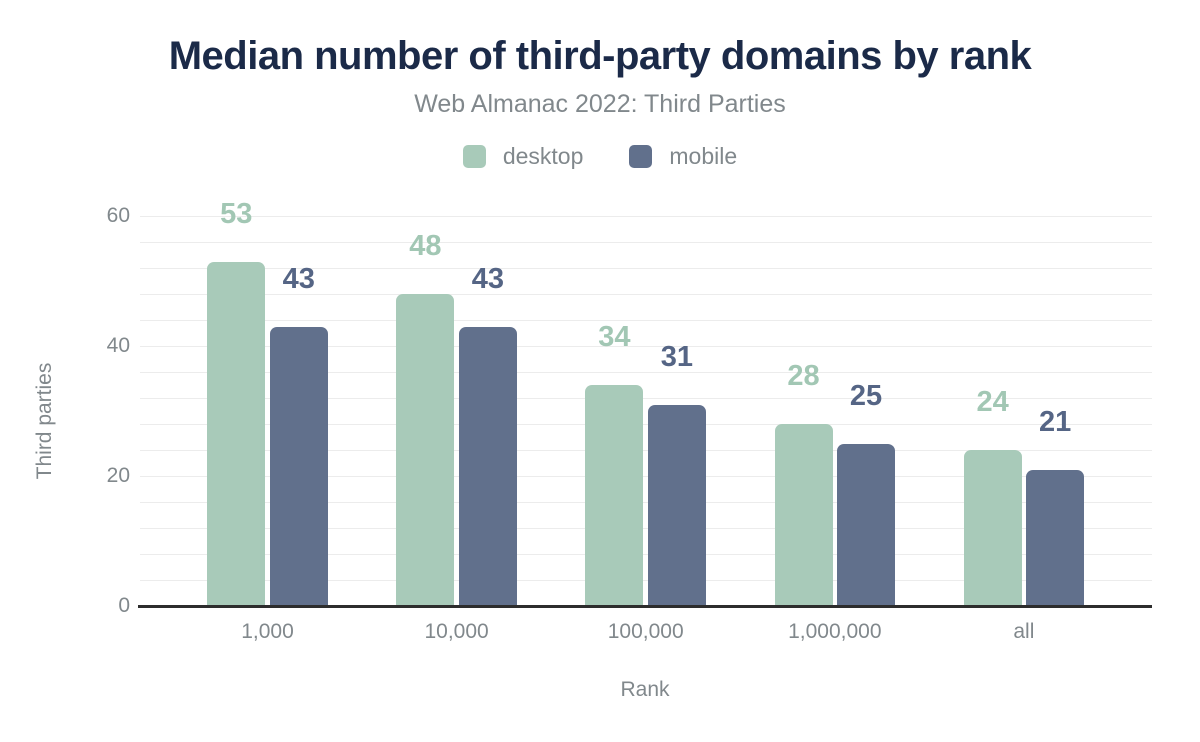 Image resolution: width=1200 pixels, height=742 pixels. What do you see at coordinates (1024, 631) in the screenshot?
I see `x-tick-label: all` at bounding box center [1024, 631].